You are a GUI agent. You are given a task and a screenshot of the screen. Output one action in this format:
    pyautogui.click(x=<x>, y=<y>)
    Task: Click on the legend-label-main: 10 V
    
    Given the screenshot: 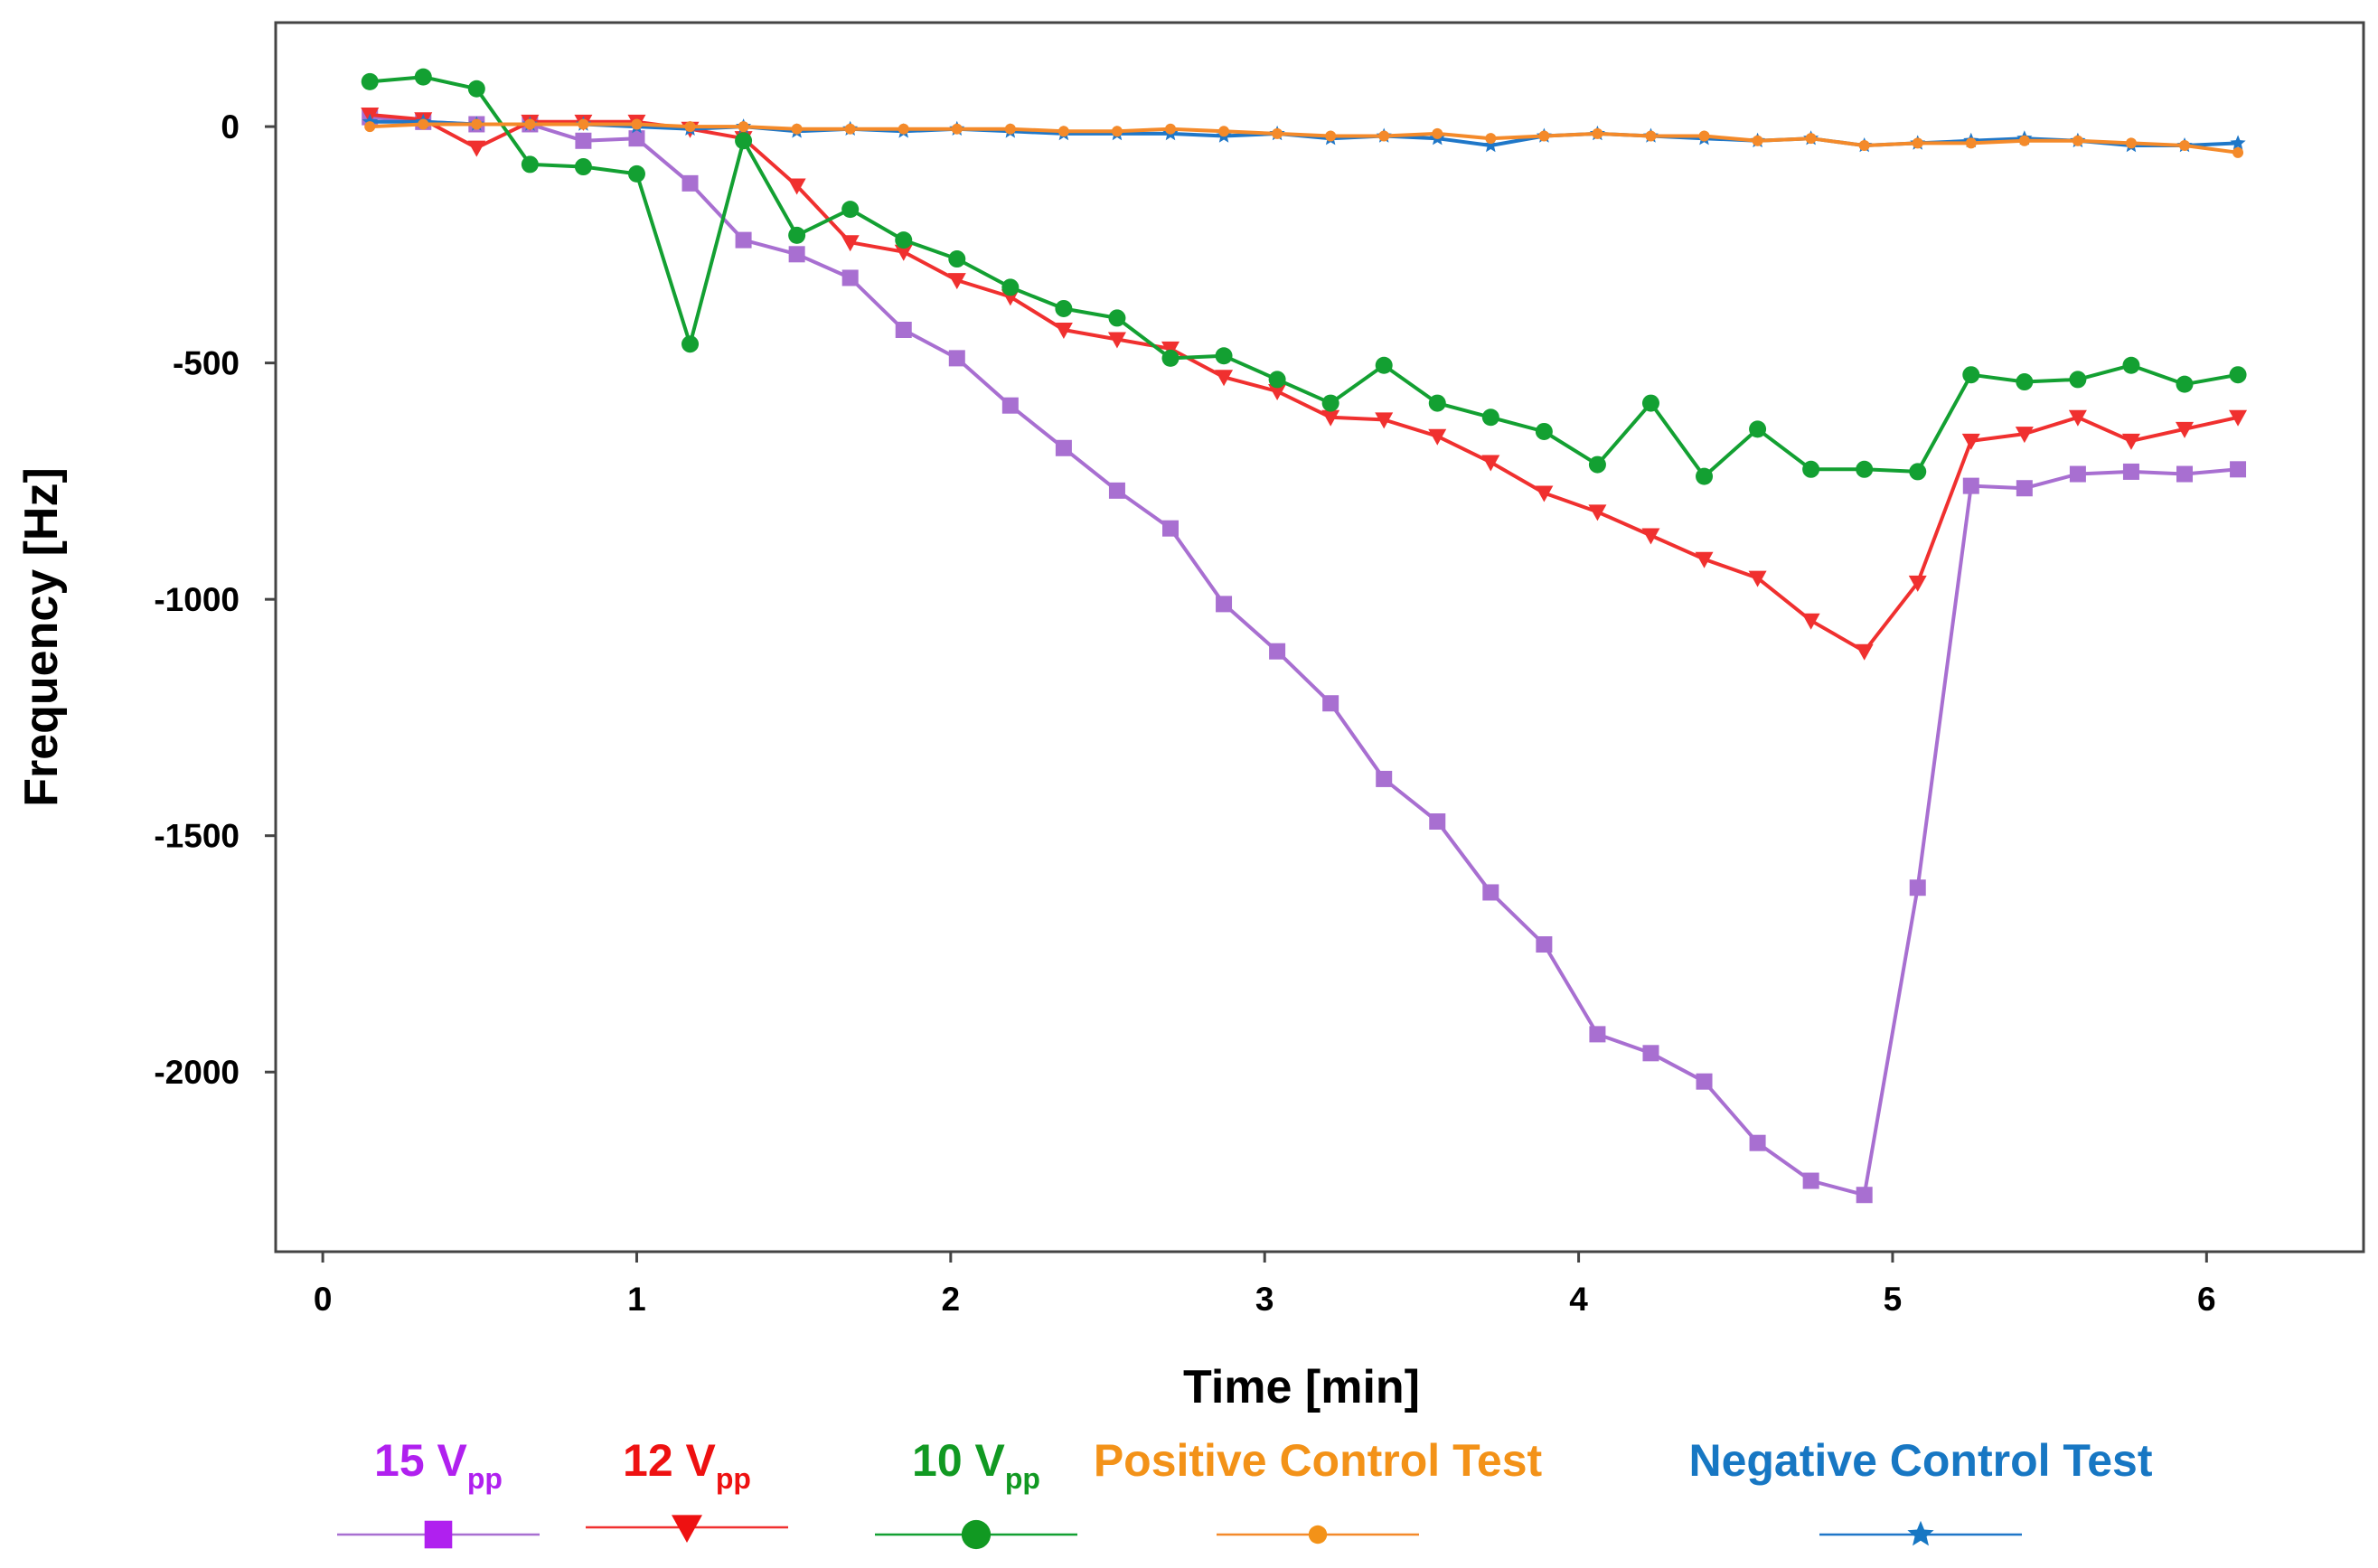 What is the action you would take?
    pyautogui.click(x=959, y=1460)
    